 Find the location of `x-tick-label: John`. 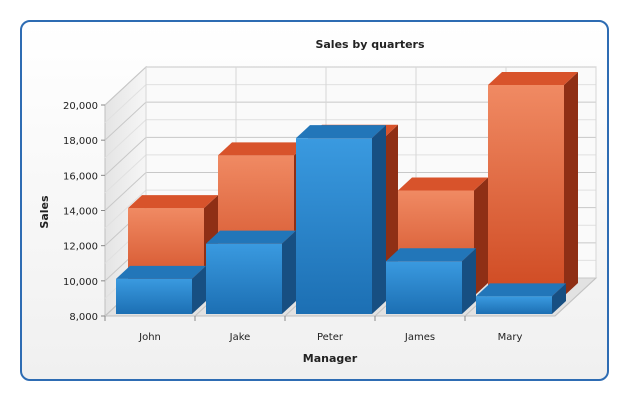

x-tick-label: John is located at coordinates (149, 337).